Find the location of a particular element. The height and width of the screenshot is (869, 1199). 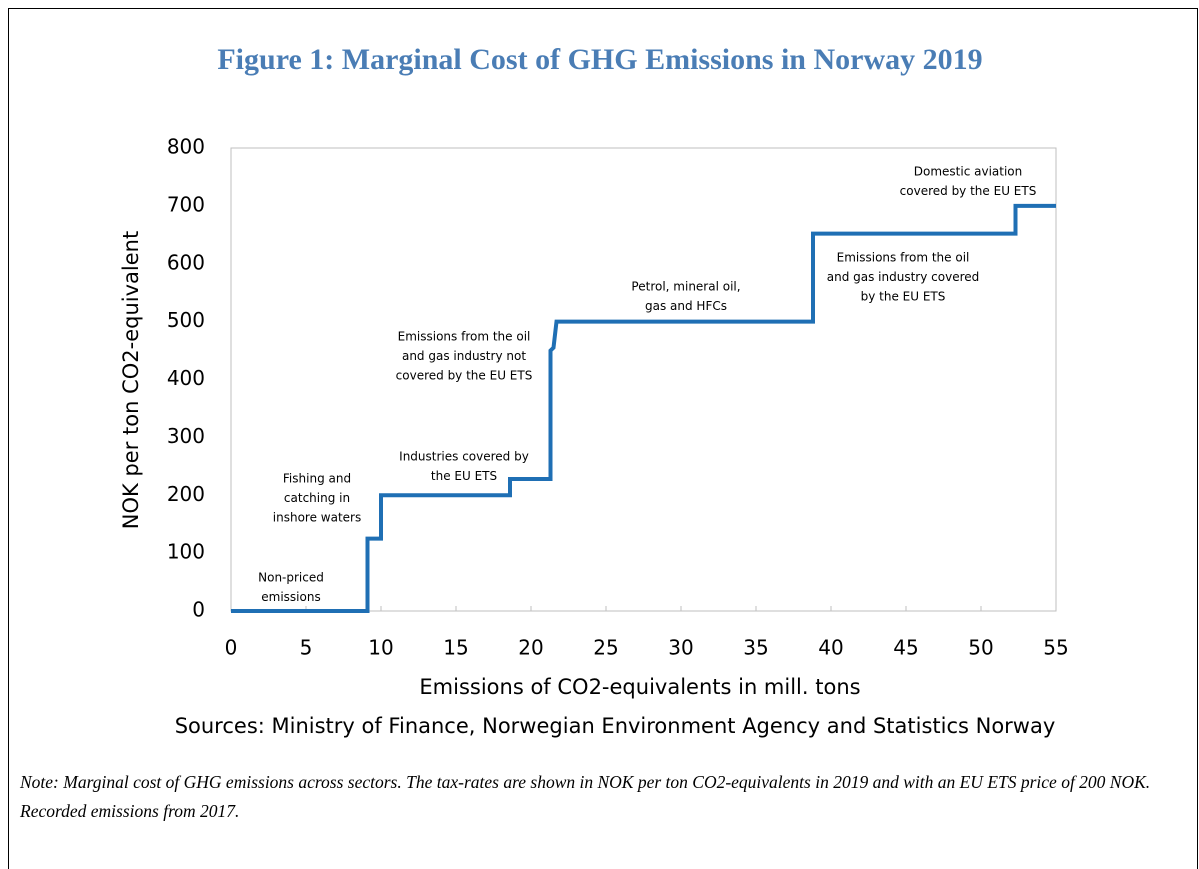

annotation: gas and HFCs is located at coordinates (686, 306).